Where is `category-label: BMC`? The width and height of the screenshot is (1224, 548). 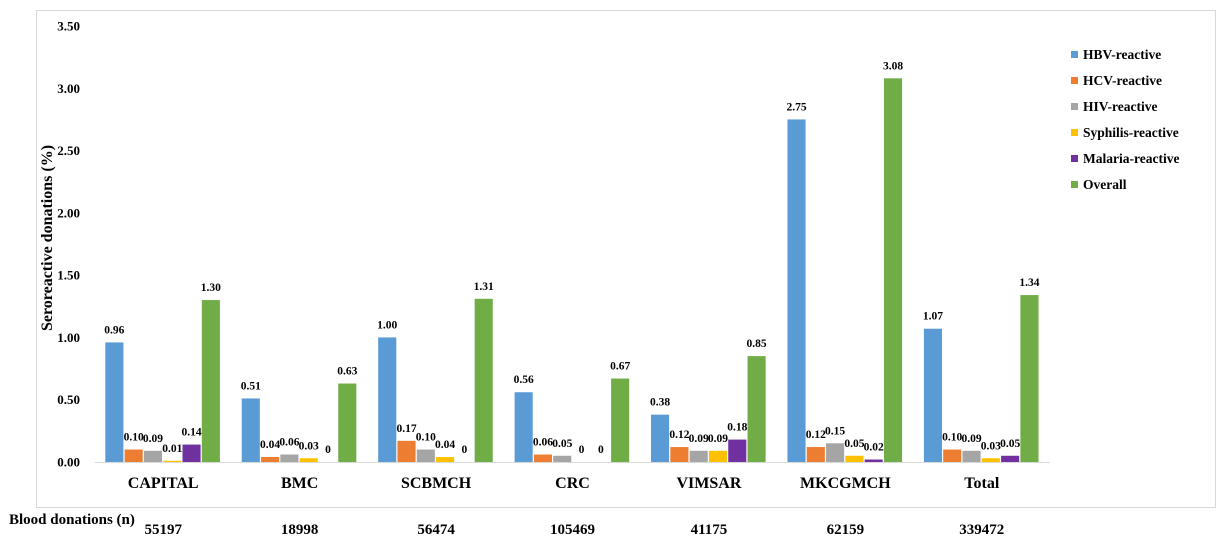 category-label: BMC is located at coordinates (299, 483).